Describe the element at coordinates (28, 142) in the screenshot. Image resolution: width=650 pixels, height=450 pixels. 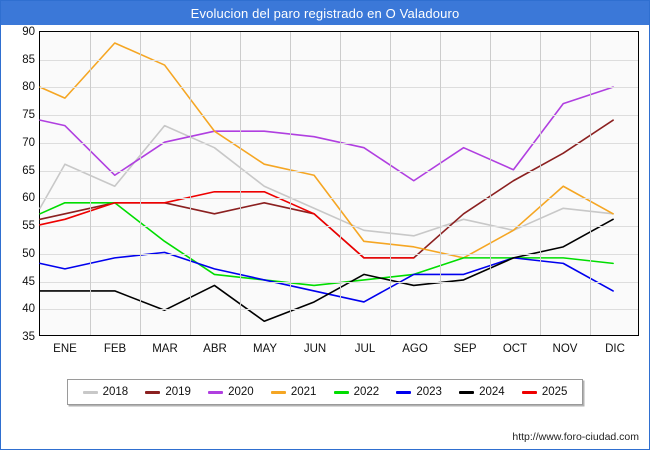
I see `y-axis-tick-label: 70` at that location.